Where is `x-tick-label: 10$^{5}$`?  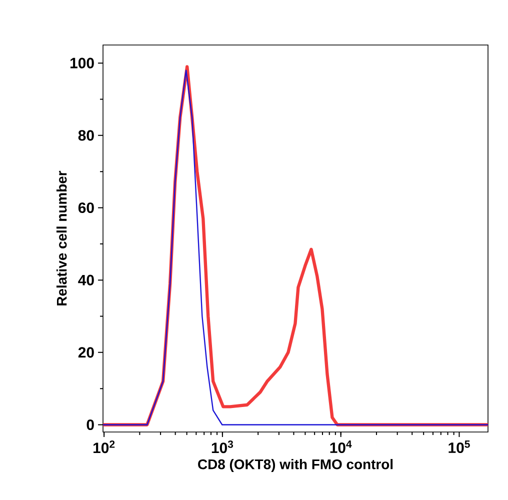 x-tick-label: 10$^{5}$ is located at coordinates (459, 447).